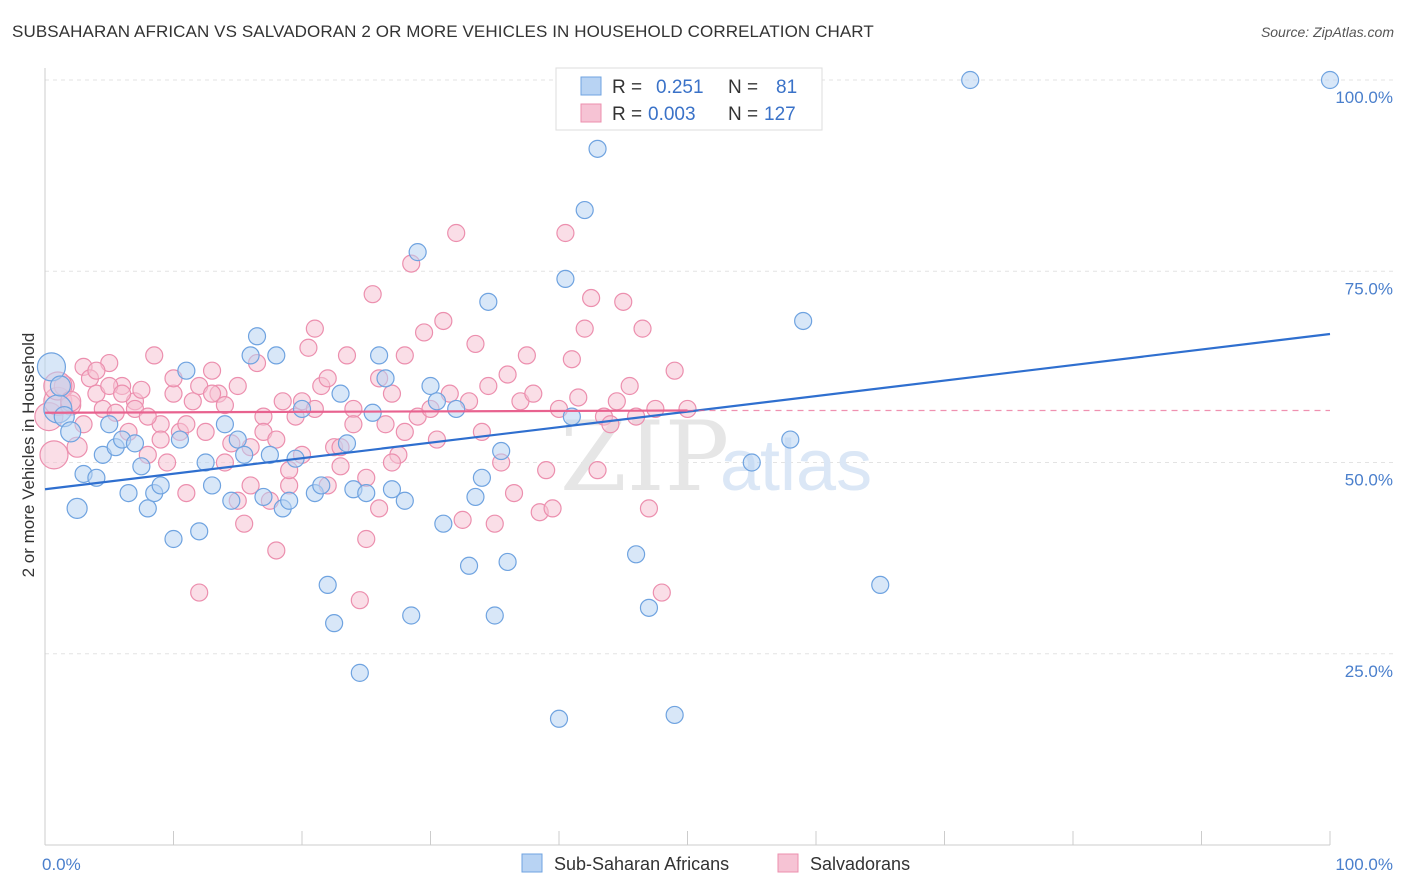  What do you see at coordinates (641, 864) in the screenshot?
I see `bottom-legend-blue-label: Sub-Saharan Africans` at bounding box center [641, 864].